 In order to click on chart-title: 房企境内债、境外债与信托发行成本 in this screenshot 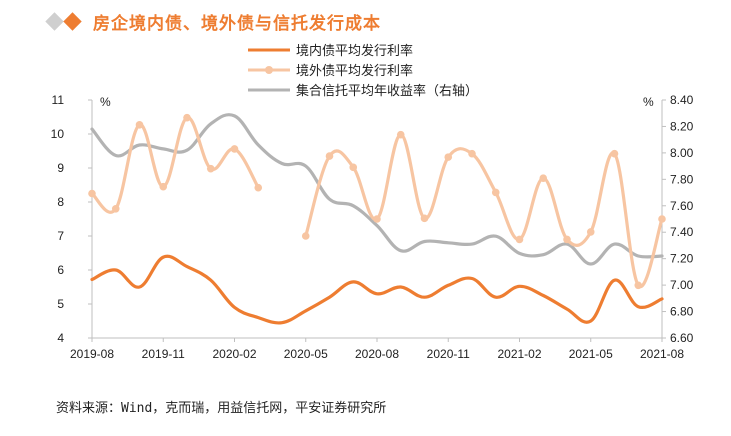, I will do `click(237, 24)`.